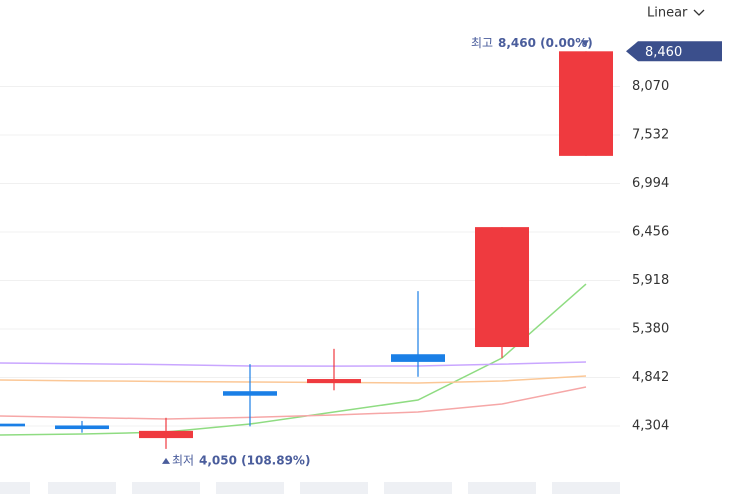 This screenshot has height=494, width=734. What do you see at coordinates (166, 460) in the screenshot?
I see `min-arrow` at bounding box center [166, 460].